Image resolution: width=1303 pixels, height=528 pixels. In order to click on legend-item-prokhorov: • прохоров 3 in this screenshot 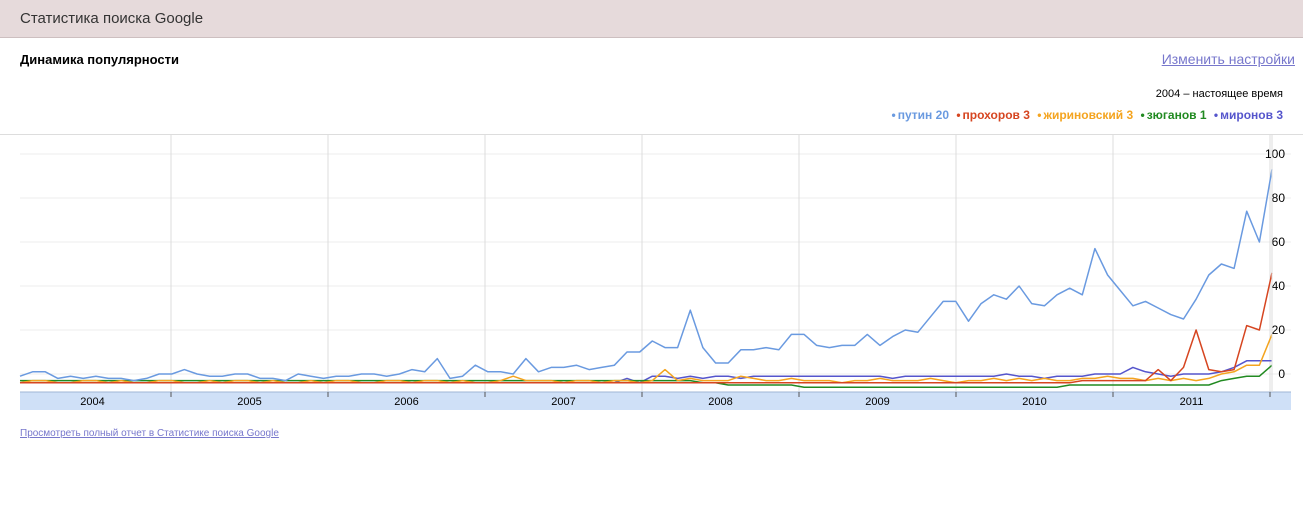, I will do `click(994, 115)`.